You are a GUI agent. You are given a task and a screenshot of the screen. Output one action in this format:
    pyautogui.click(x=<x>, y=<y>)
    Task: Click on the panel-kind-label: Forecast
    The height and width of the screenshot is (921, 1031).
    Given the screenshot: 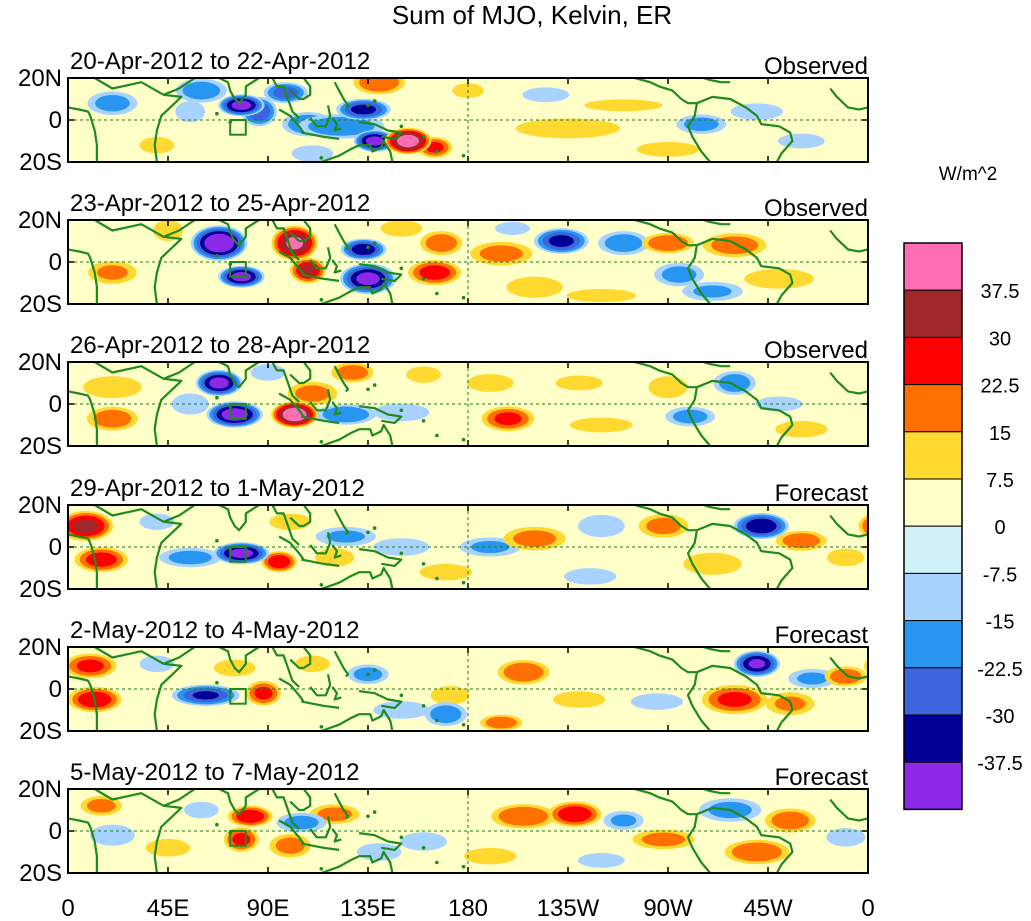 What is the action you would take?
    pyautogui.click(x=822, y=777)
    